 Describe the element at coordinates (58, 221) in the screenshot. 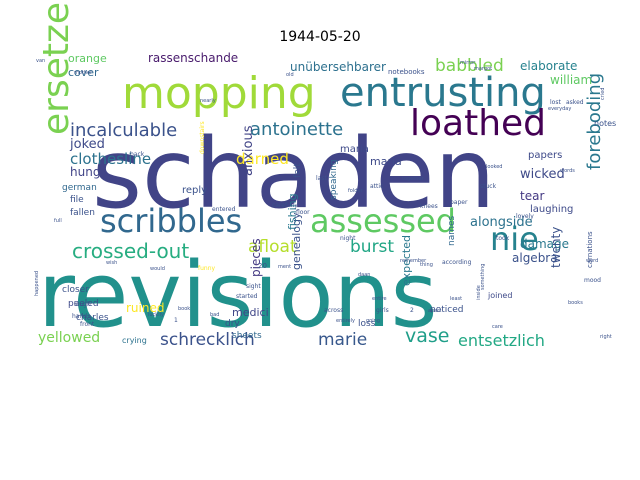

I see `cloud-word: full` at that location.